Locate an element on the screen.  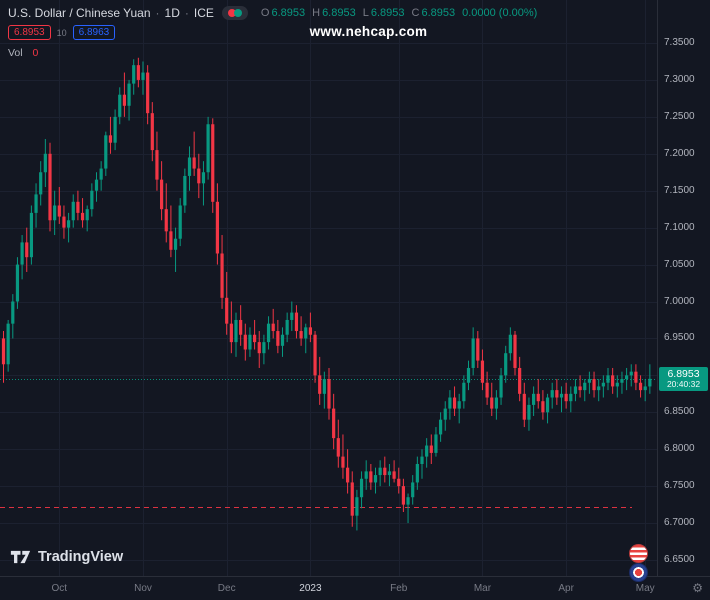
instrument-flags-pill is located at coordinates (234, 13).